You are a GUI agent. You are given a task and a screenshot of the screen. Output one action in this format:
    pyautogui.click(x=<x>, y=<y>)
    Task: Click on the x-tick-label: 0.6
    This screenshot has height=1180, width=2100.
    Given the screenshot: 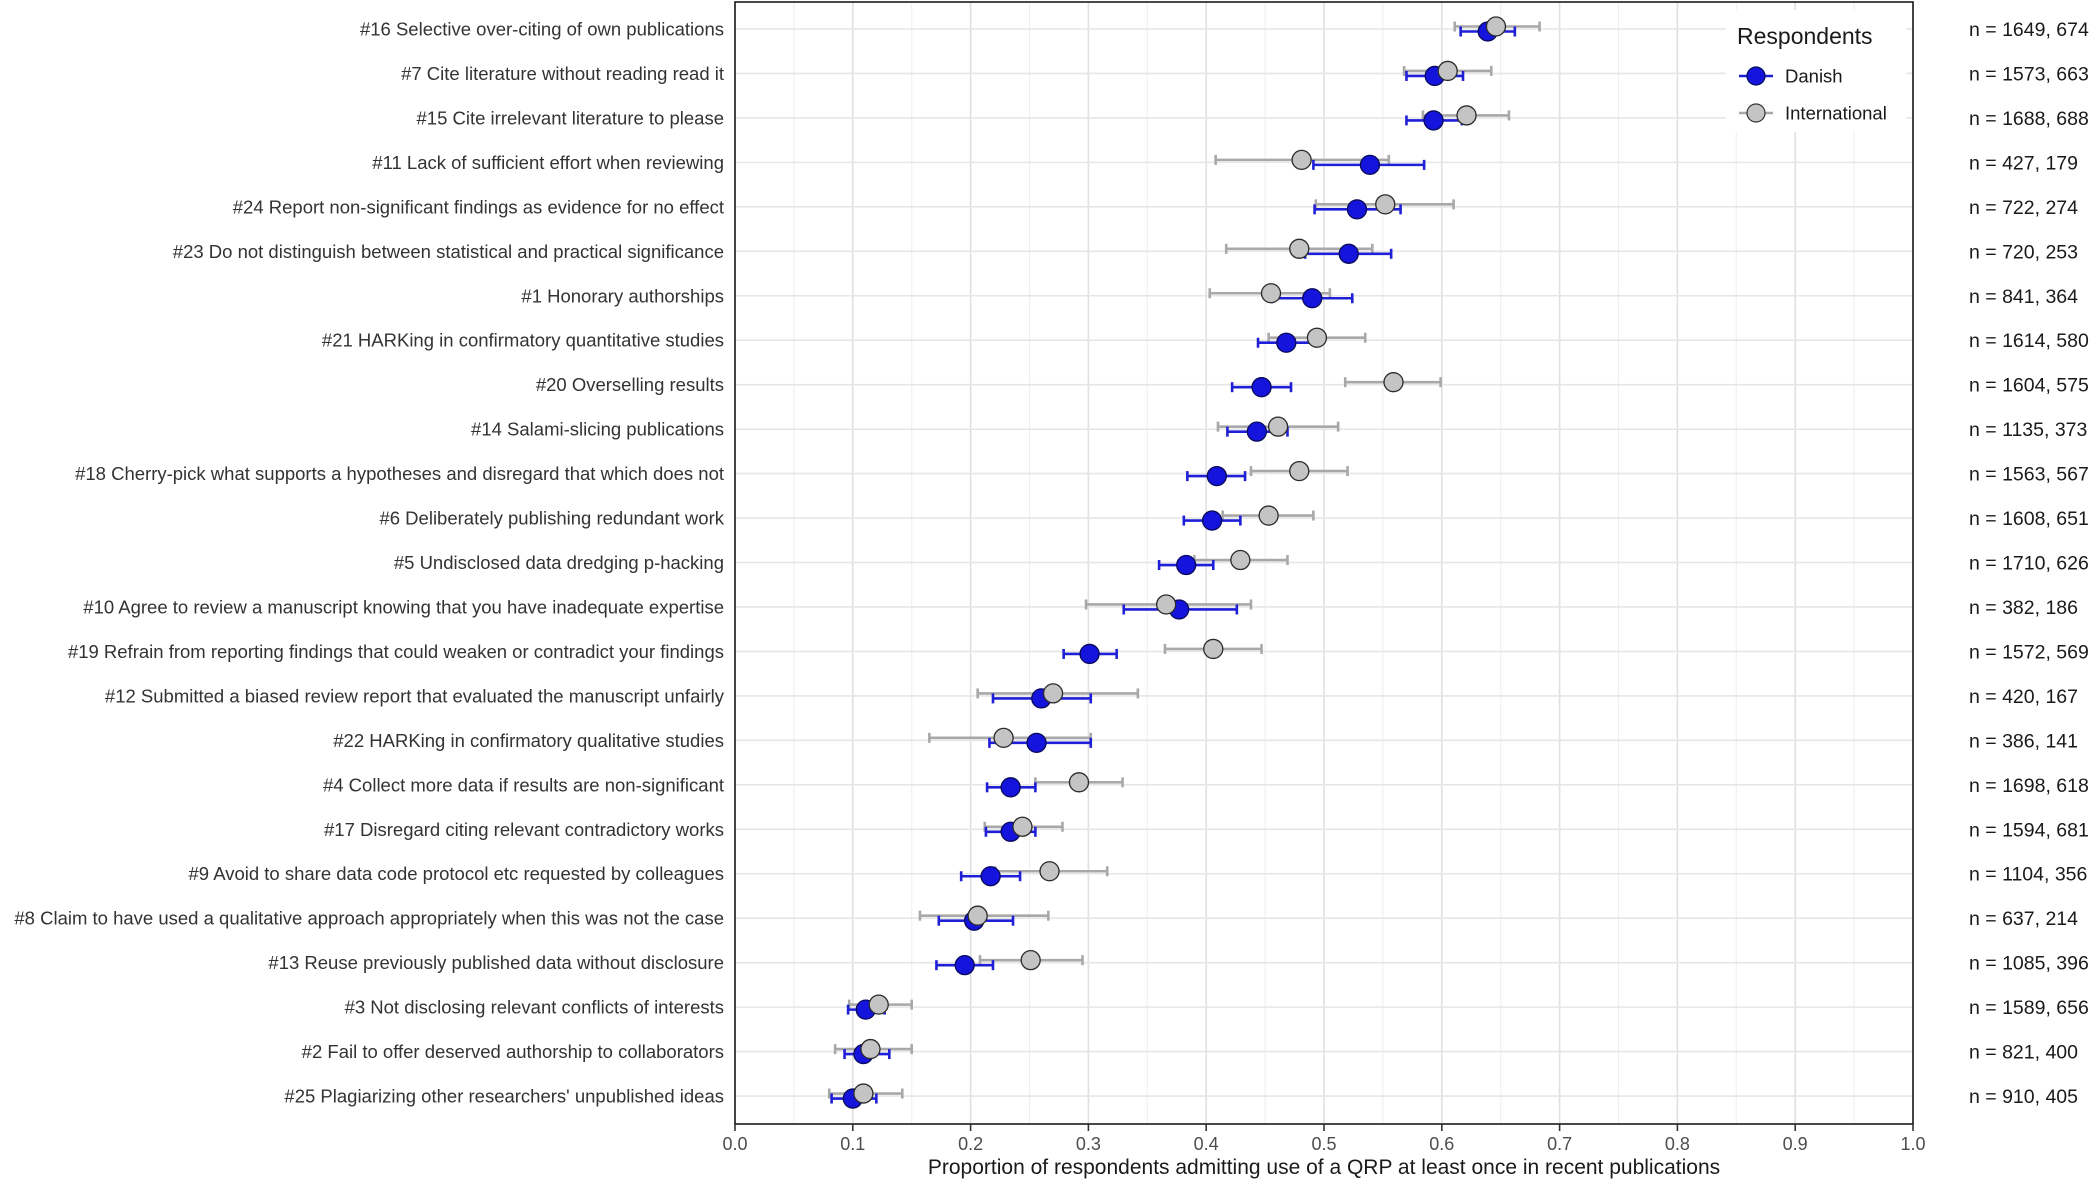 What is the action you would take?
    pyautogui.click(x=1441, y=1144)
    